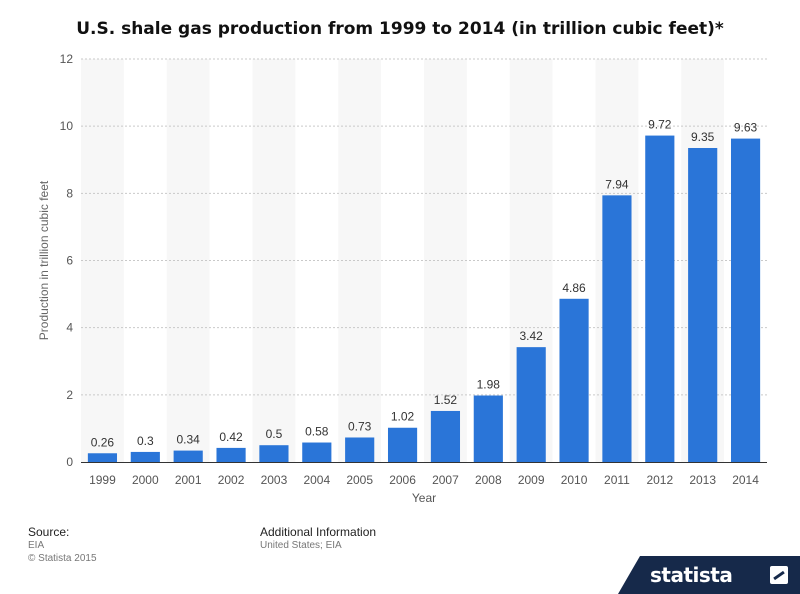  What do you see at coordinates (301, 545) in the screenshot?
I see `additional-info-value: United States; EIA` at bounding box center [301, 545].